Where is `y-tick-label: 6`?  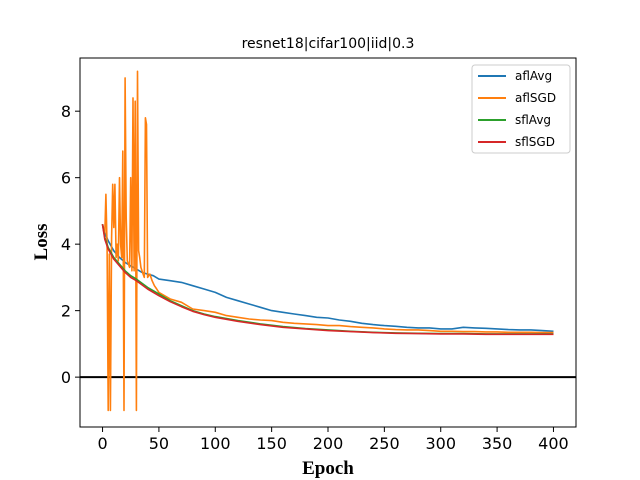
y-tick-label: 6 is located at coordinates (66, 178).